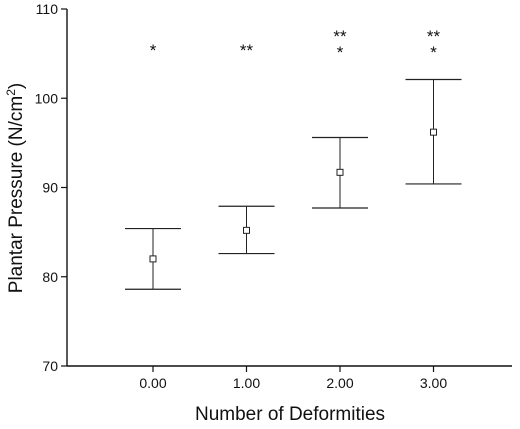 The image size is (520, 429). I want to click on y-tick-label: 80, so click(50, 277).